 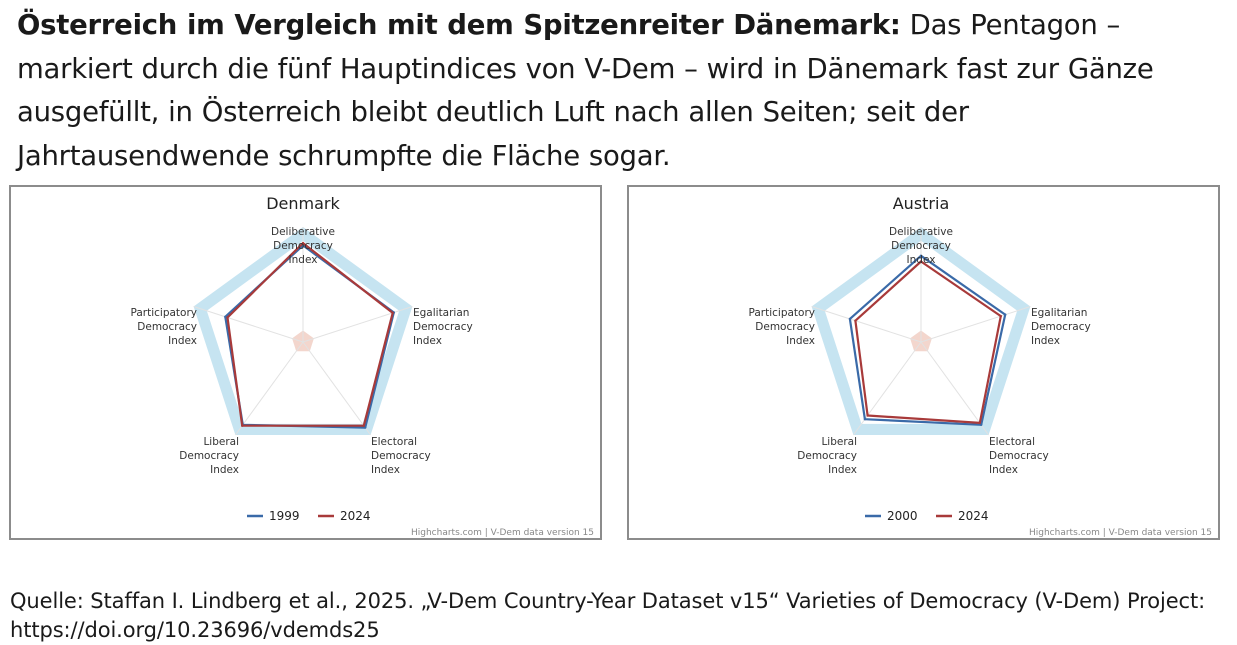 What do you see at coordinates (303, 203) in the screenshot?
I see `chart-title: Denmark` at bounding box center [303, 203].